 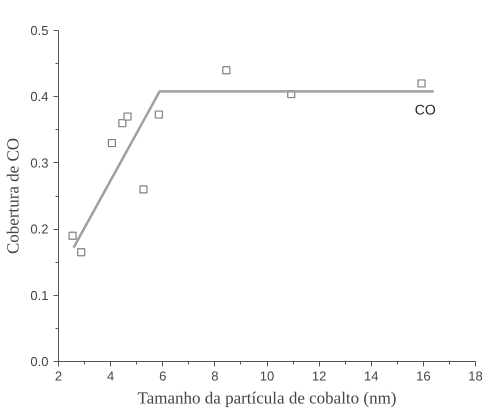 What do you see at coordinates (267, 398) in the screenshot?
I see `x-axis-title: Tamanho da partícula de cobalto (nm)` at bounding box center [267, 398].